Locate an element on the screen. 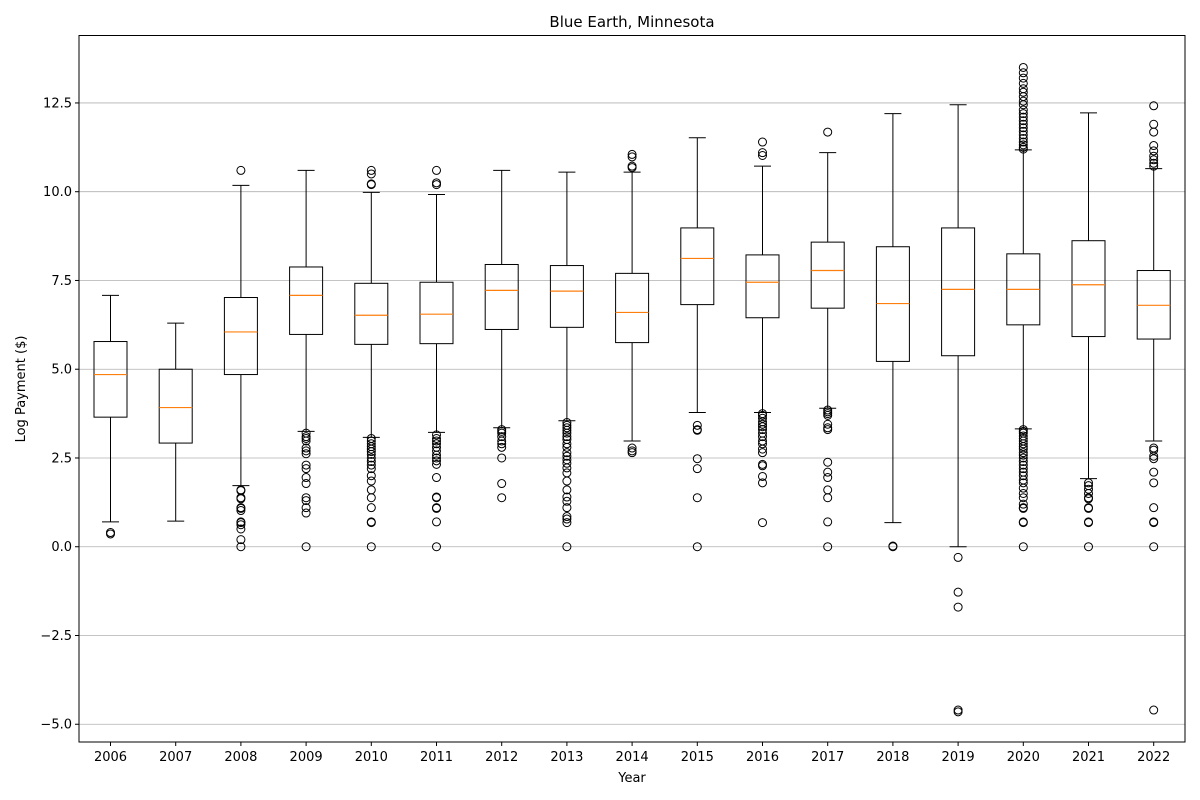  box-2006 is located at coordinates (110, 416).